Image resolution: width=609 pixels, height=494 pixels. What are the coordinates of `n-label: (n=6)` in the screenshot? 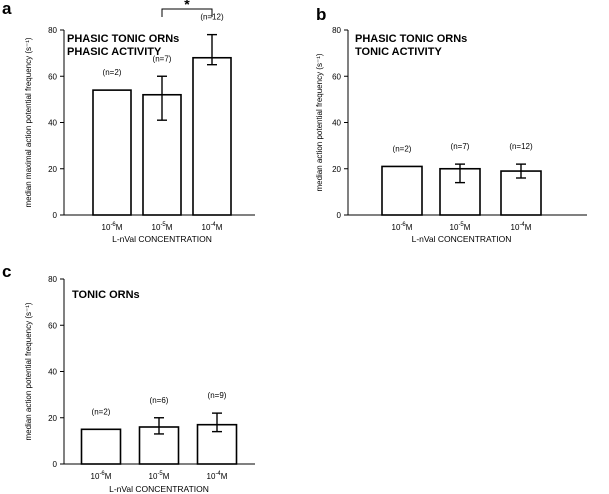 It's located at (159, 400).